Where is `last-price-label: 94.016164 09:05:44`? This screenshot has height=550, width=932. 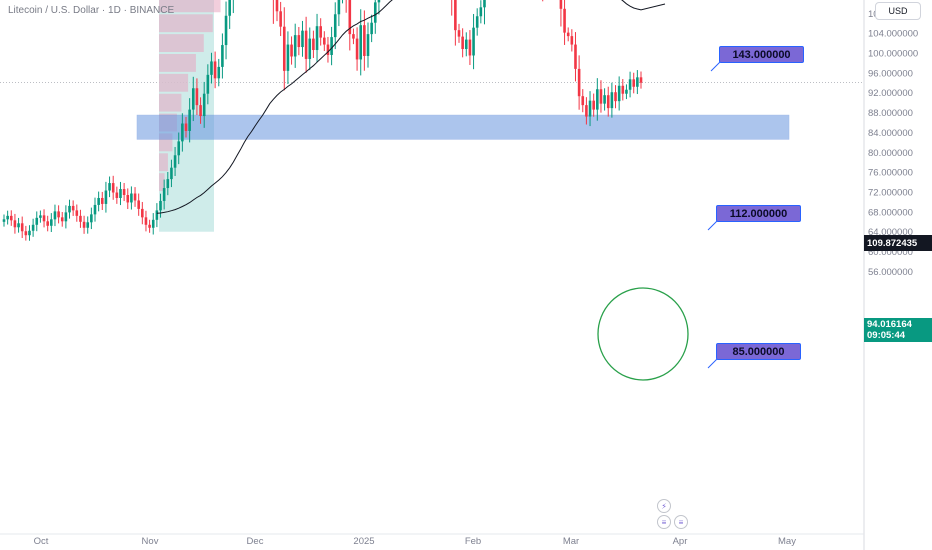
last-price-label: 94.016164 09:05:44 is located at coordinates (898, 330).